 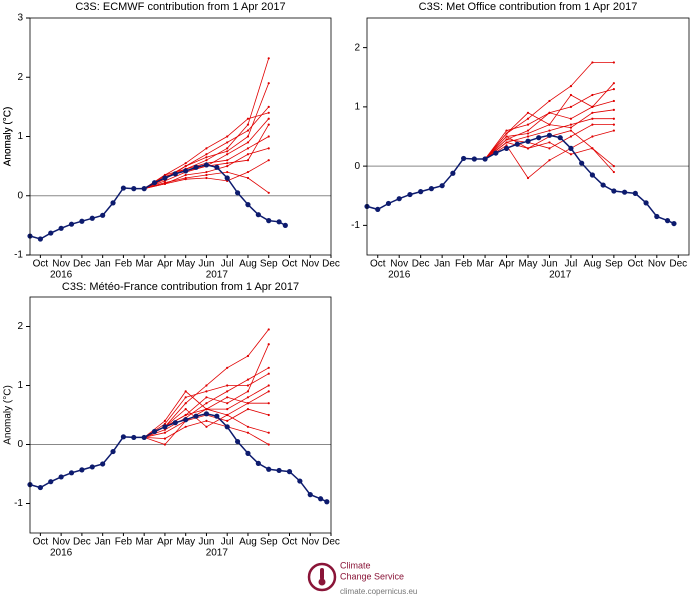 I want to click on x-tick-label: Mar, so click(x=145, y=264).